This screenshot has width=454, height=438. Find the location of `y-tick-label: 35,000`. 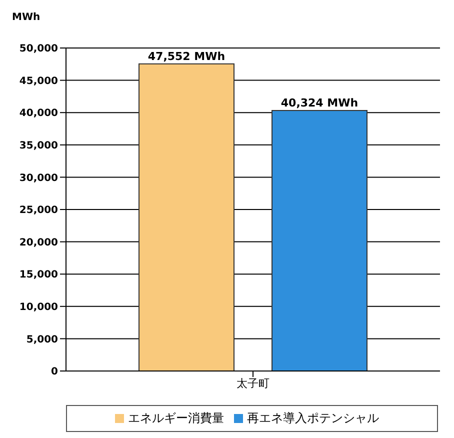

y-tick-label: 35,000 is located at coordinates (38, 146).